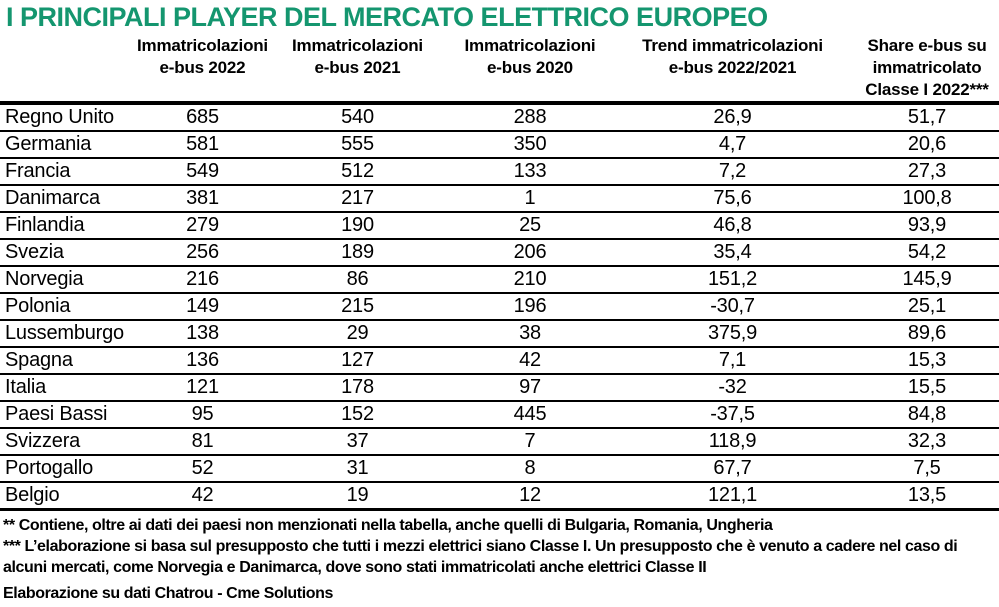 This screenshot has width=999, height=607. I want to click on value-cell: 381, so click(202, 199).